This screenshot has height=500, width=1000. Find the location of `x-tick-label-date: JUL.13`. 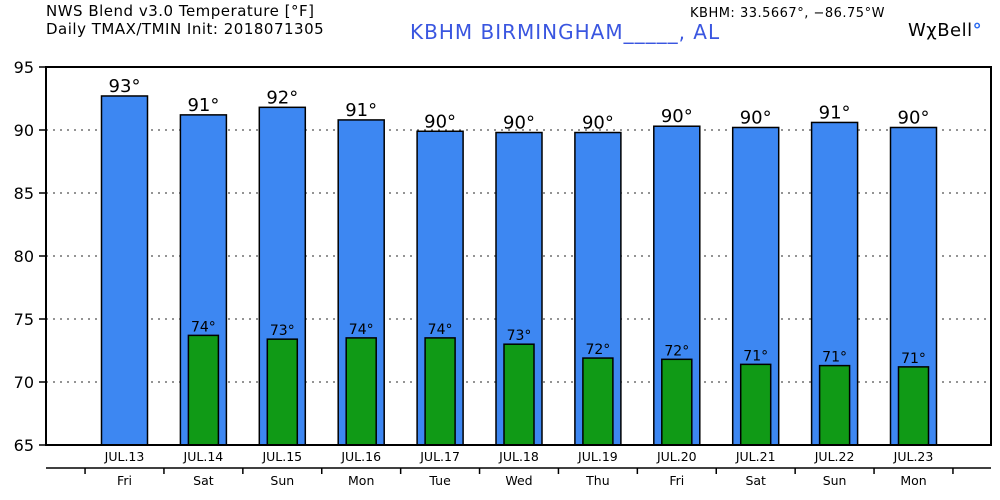

x-tick-label-date: JUL.13 is located at coordinates (124, 456).